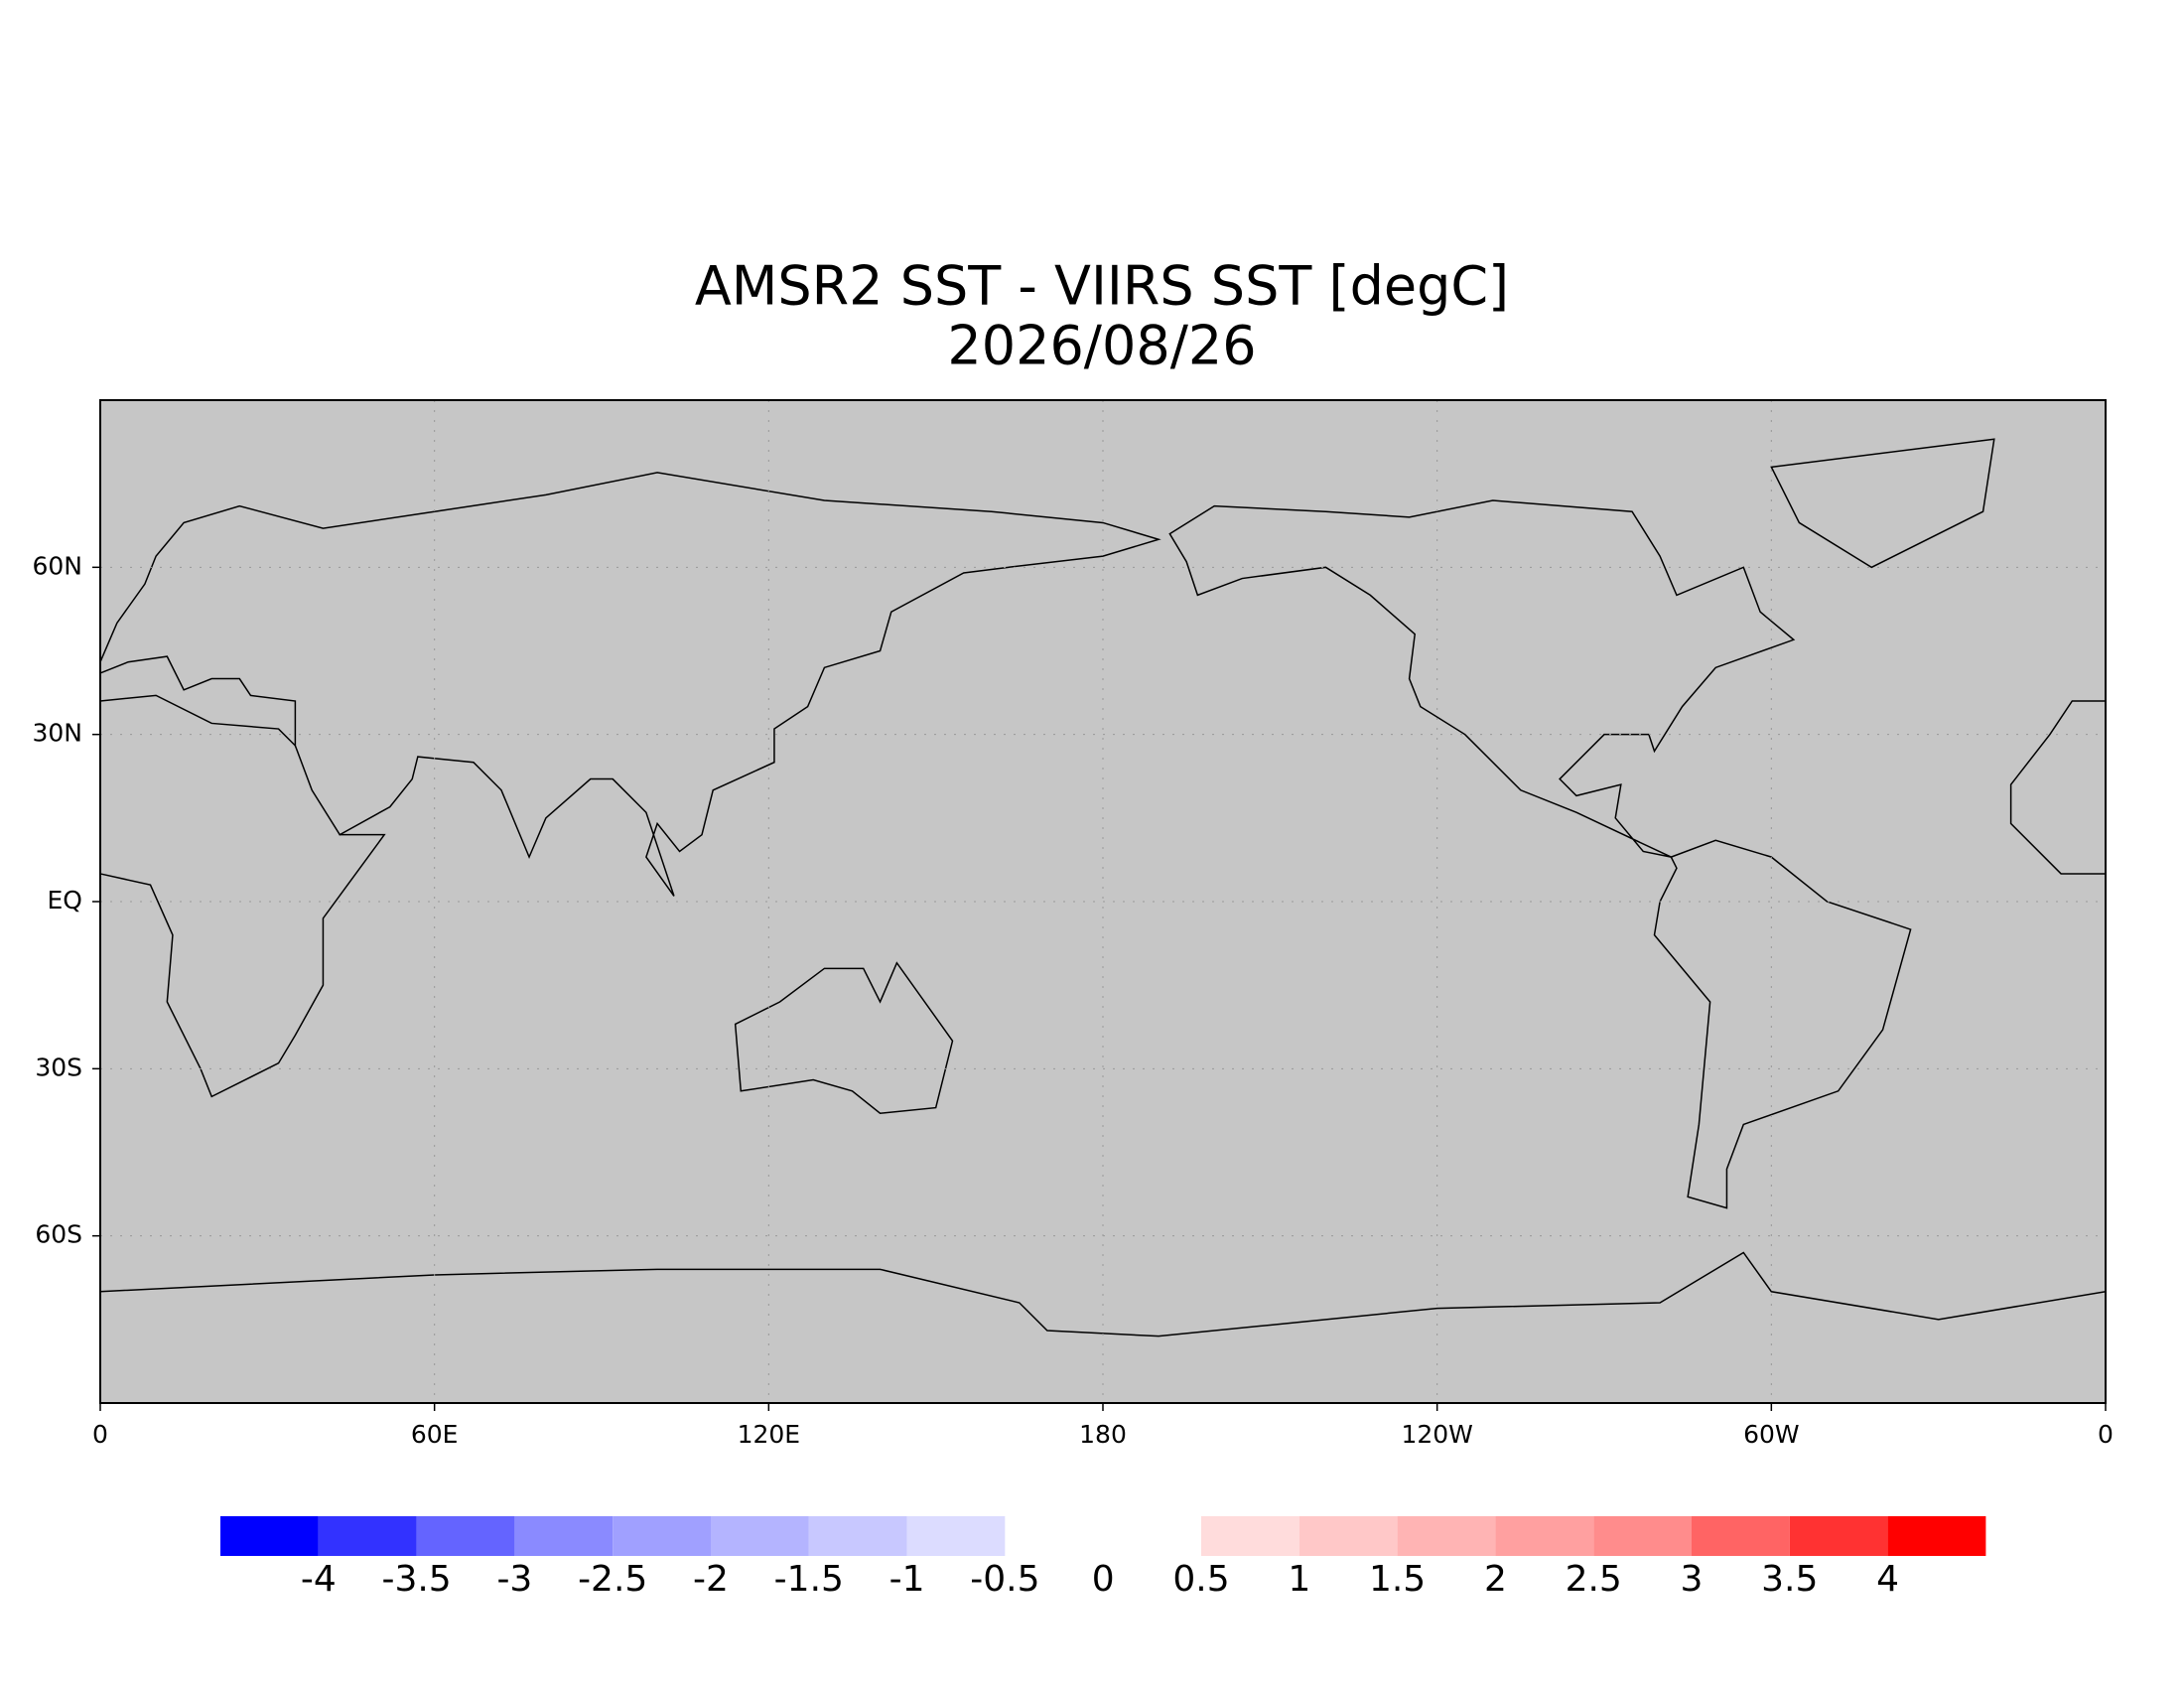  What do you see at coordinates (1103, 1579) in the screenshot?
I see `colorbar-label: 0` at bounding box center [1103, 1579].